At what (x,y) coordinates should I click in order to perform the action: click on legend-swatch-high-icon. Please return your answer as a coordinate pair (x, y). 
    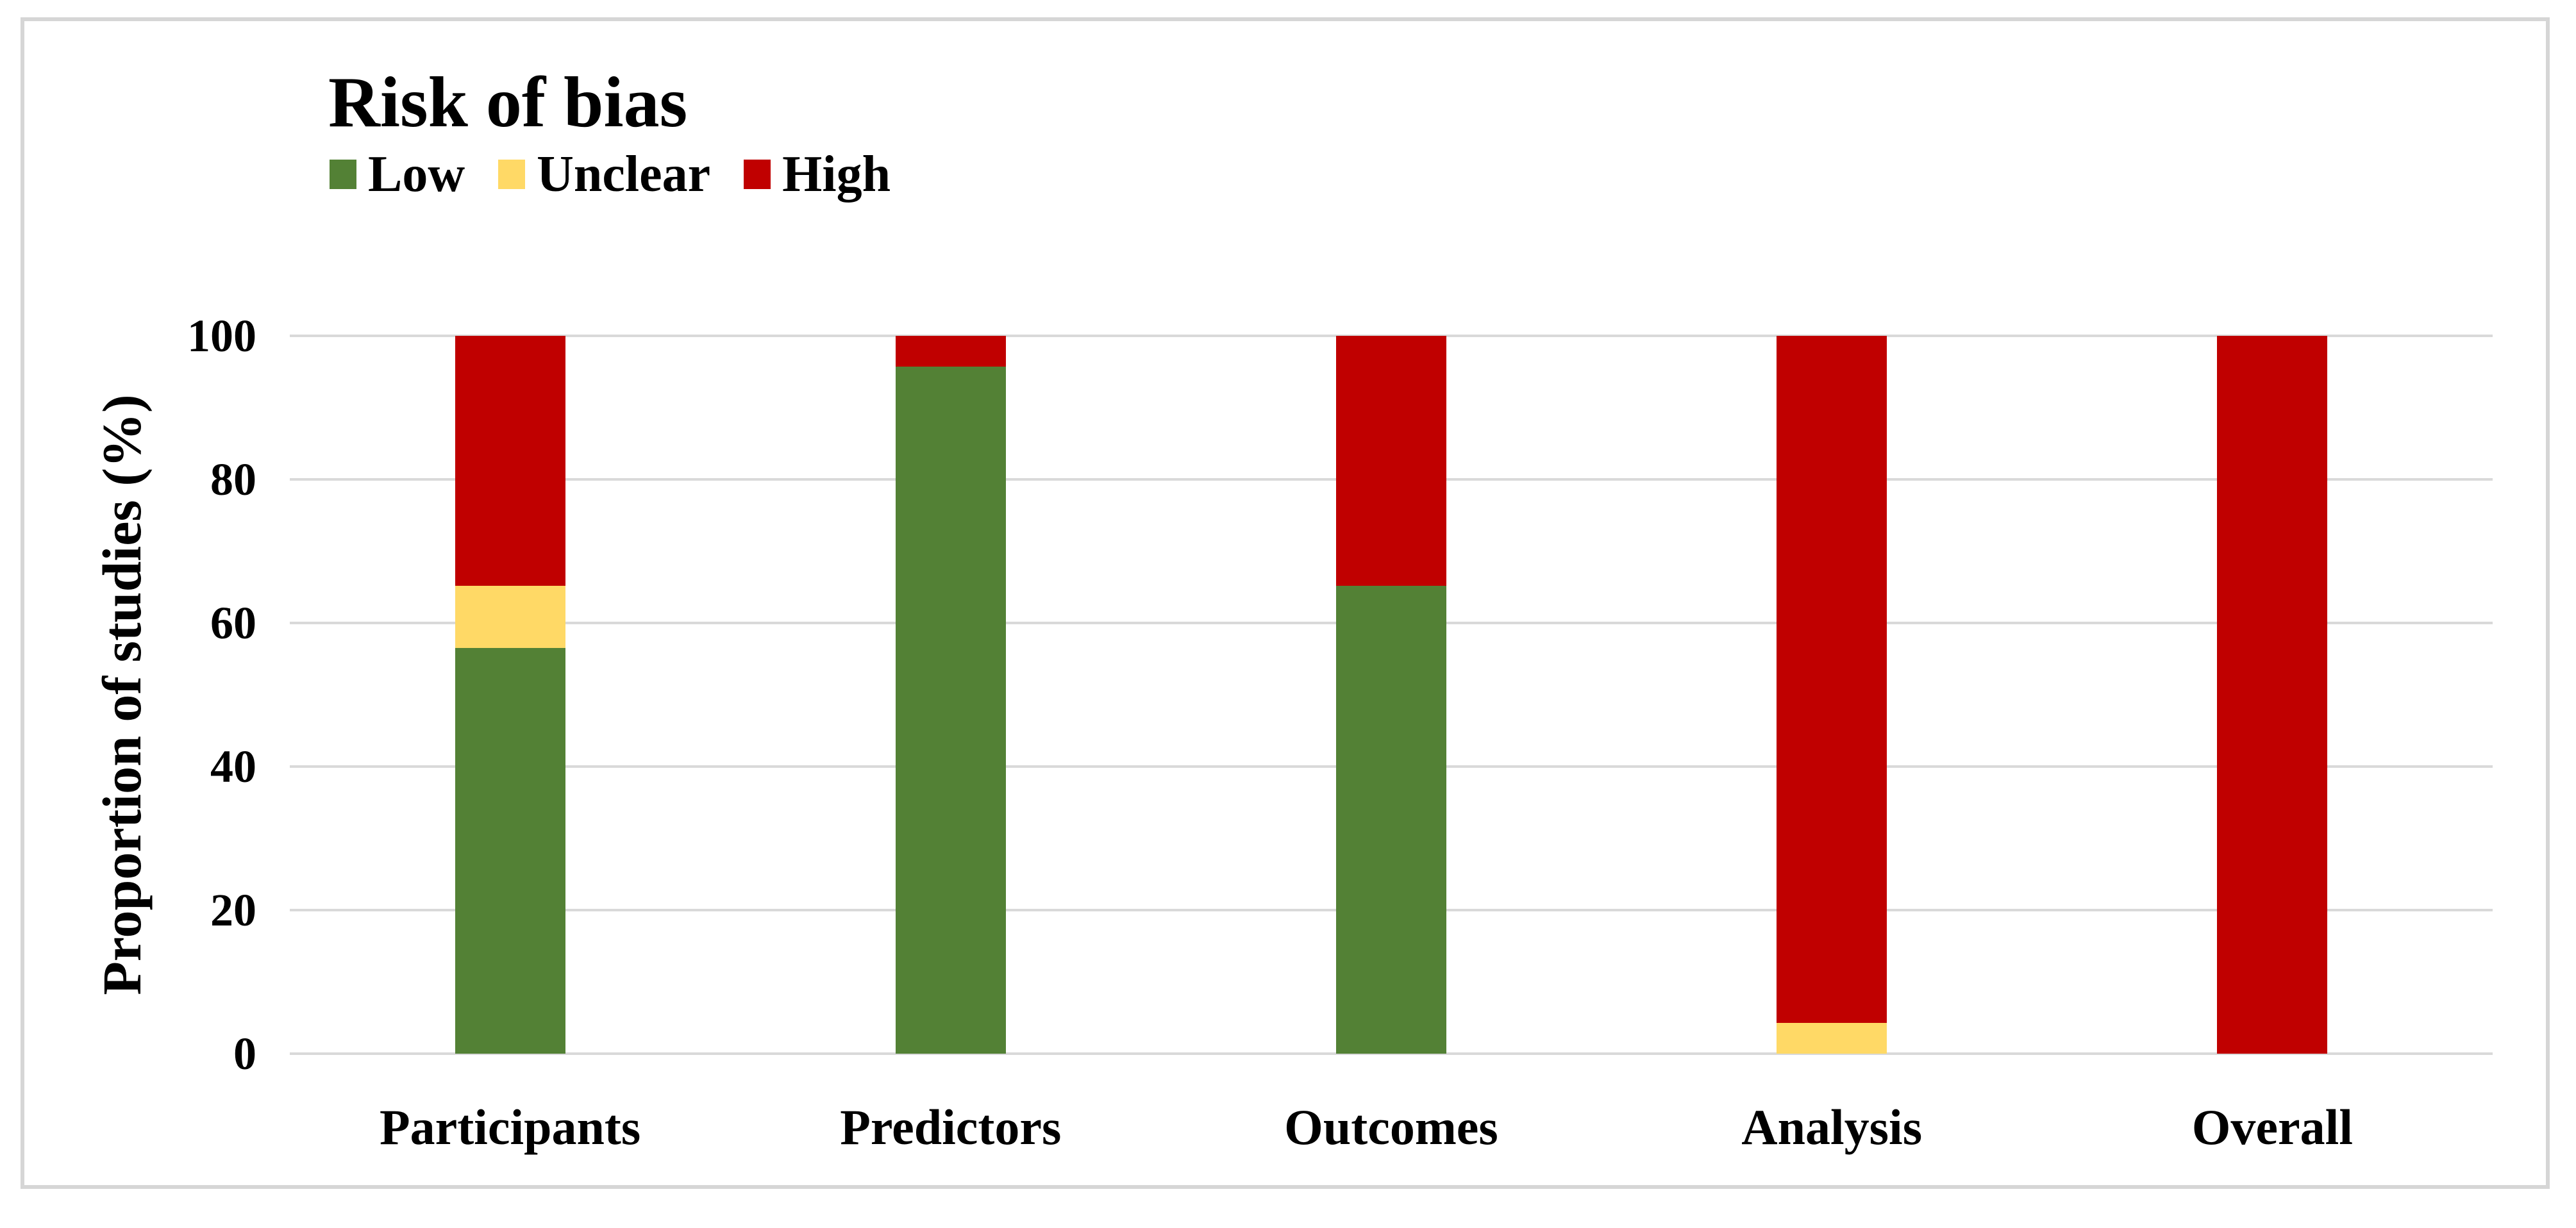
    Looking at the image, I should click on (757, 174).